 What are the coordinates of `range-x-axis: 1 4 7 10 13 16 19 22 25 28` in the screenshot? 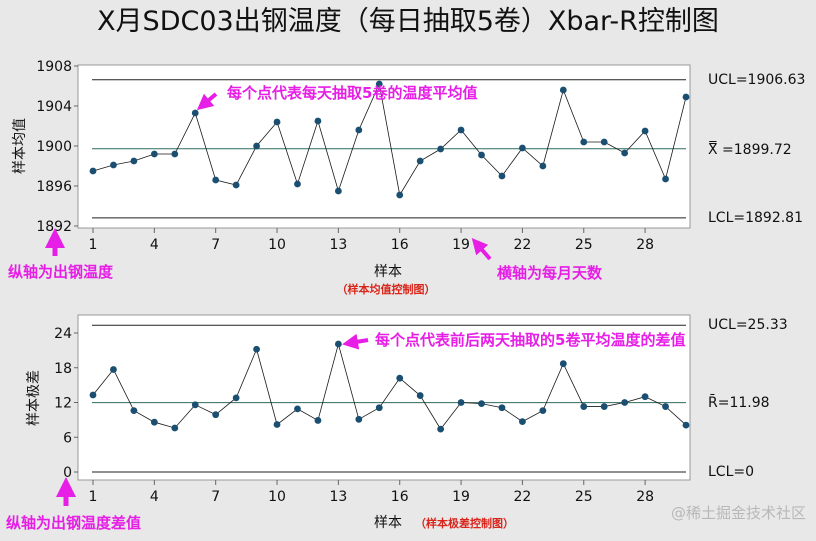 It's located at (371, 492).